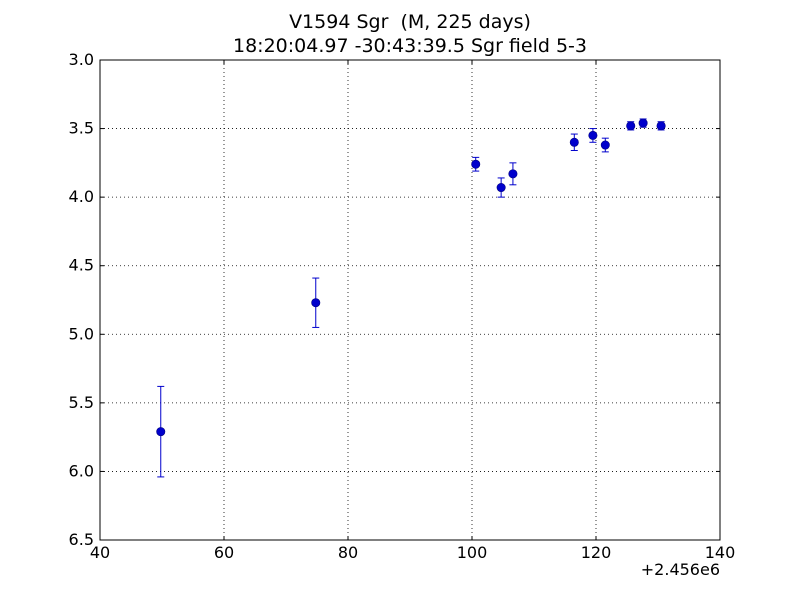 Image resolution: width=800 pixels, height=600 pixels. I want to click on x-tick-label: 60, so click(224, 552).